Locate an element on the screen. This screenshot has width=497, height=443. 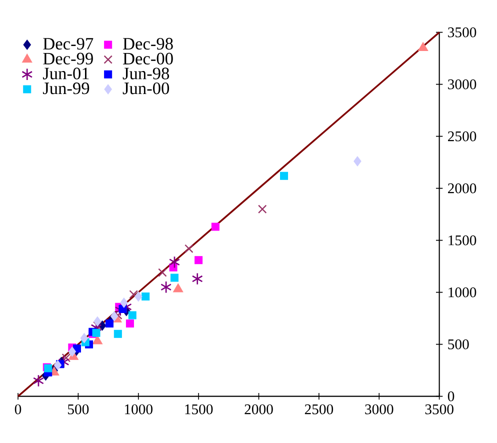
x-tick-label: 1500 is located at coordinates (199, 409).